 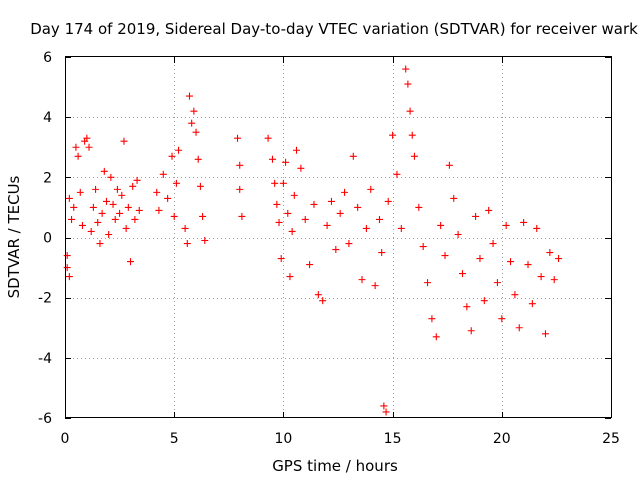 What do you see at coordinates (47, 178) in the screenshot?
I see `y-tick-label: 2` at bounding box center [47, 178].